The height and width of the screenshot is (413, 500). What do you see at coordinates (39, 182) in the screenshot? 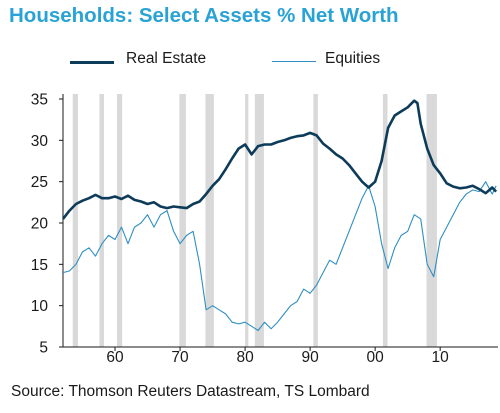
I see `y-tick-label: 25` at bounding box center [39, 182].